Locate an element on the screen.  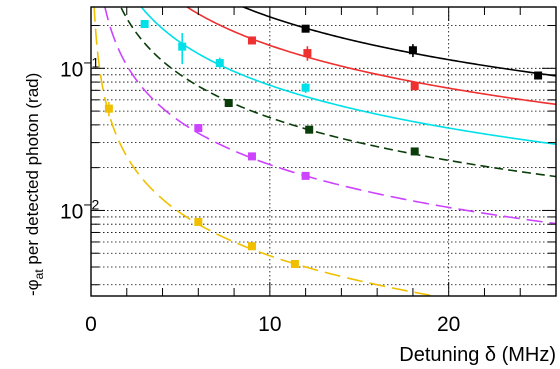
y-axis-title-subscript: at is located at coordinates (39, 274).